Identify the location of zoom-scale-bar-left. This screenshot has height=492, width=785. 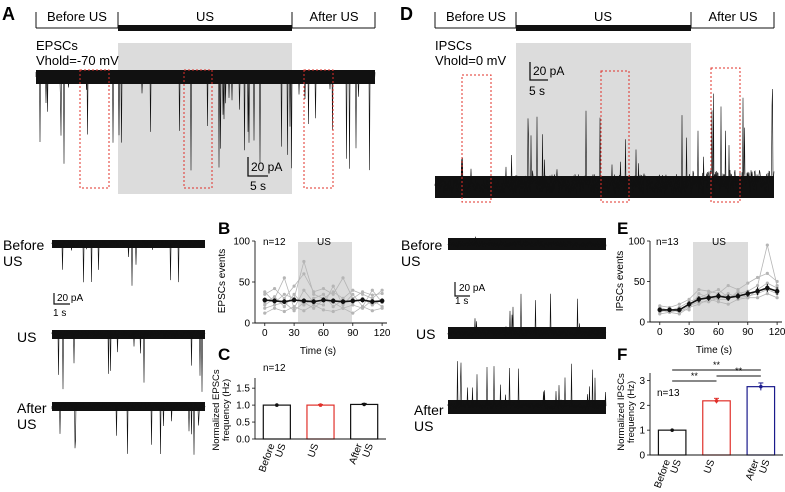
(61, 299).